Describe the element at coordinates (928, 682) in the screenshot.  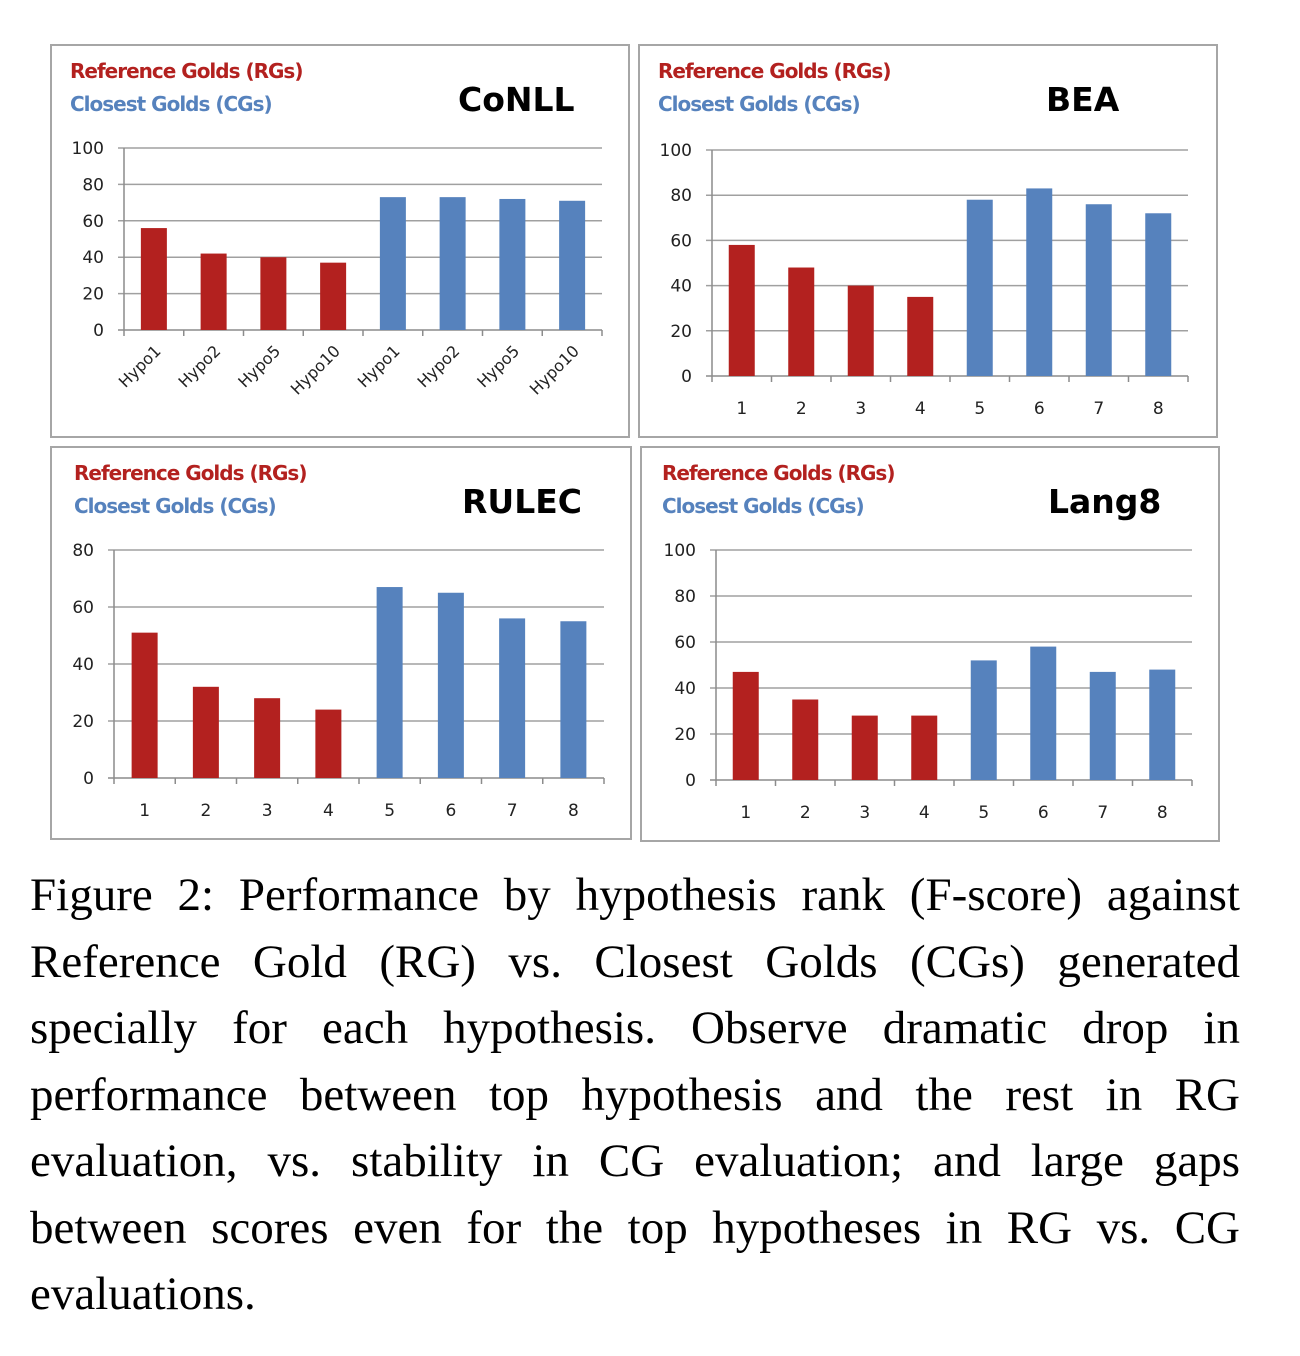
I see `bar-chart-lang8: 0 20 40 60 80 100 1 2 3 4 5 6 7 8` at that location.